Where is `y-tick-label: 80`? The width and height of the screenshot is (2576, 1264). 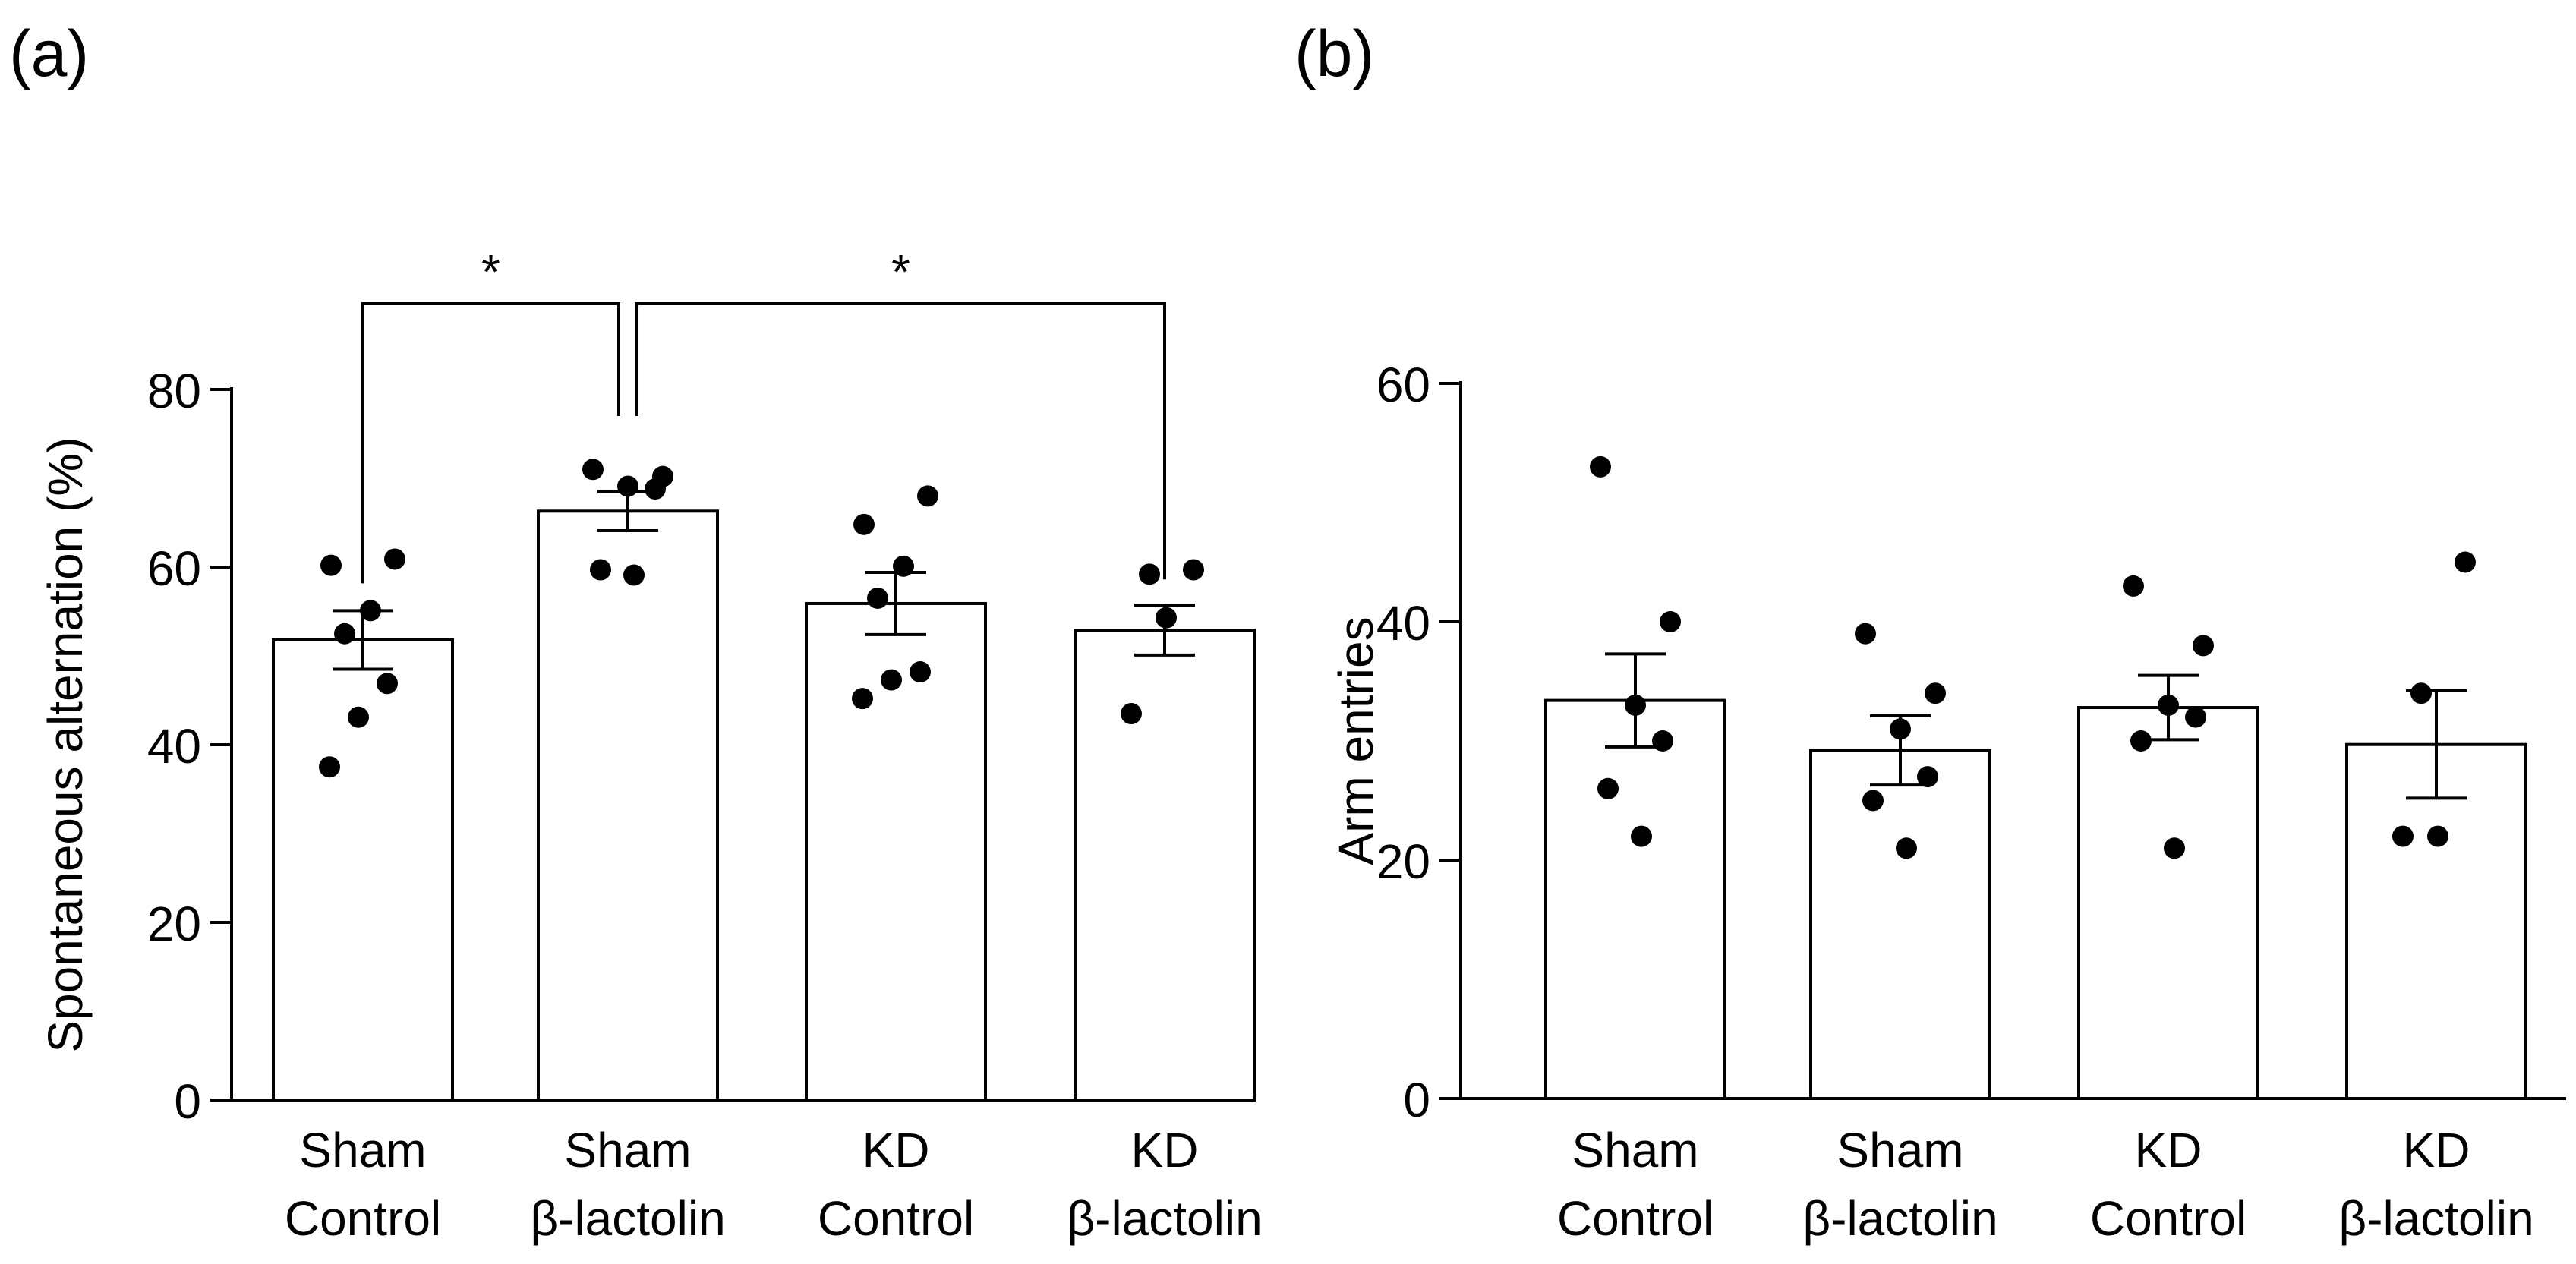
y-tick-label: 80 is located at coordinates (174, 391).